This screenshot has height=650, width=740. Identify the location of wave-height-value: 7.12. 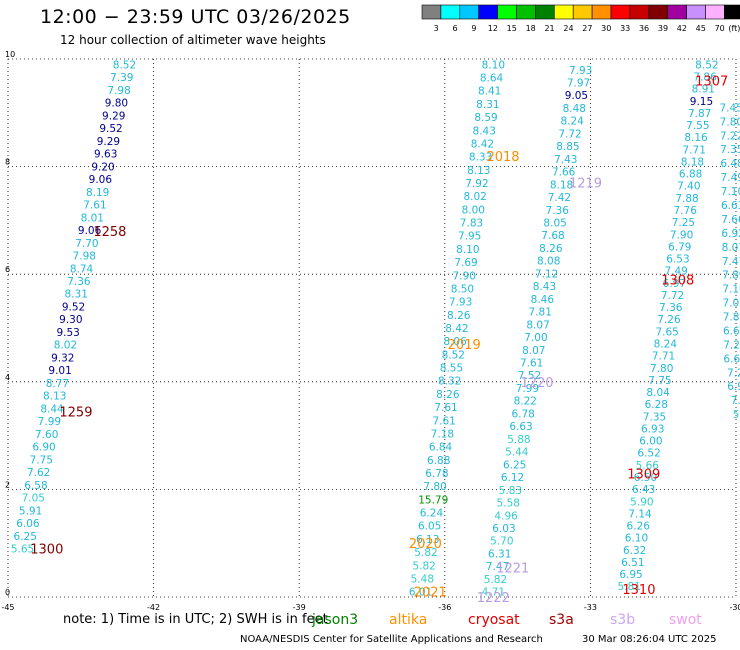
(546, 274).